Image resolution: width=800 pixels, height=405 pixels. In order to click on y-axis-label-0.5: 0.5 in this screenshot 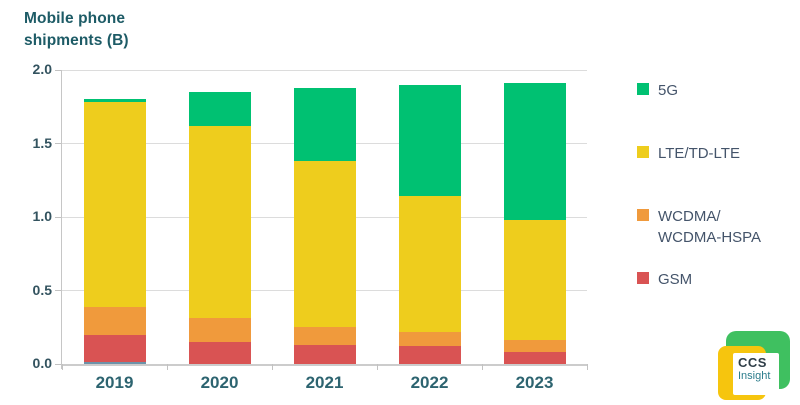, I will do `click(42, 289)`.